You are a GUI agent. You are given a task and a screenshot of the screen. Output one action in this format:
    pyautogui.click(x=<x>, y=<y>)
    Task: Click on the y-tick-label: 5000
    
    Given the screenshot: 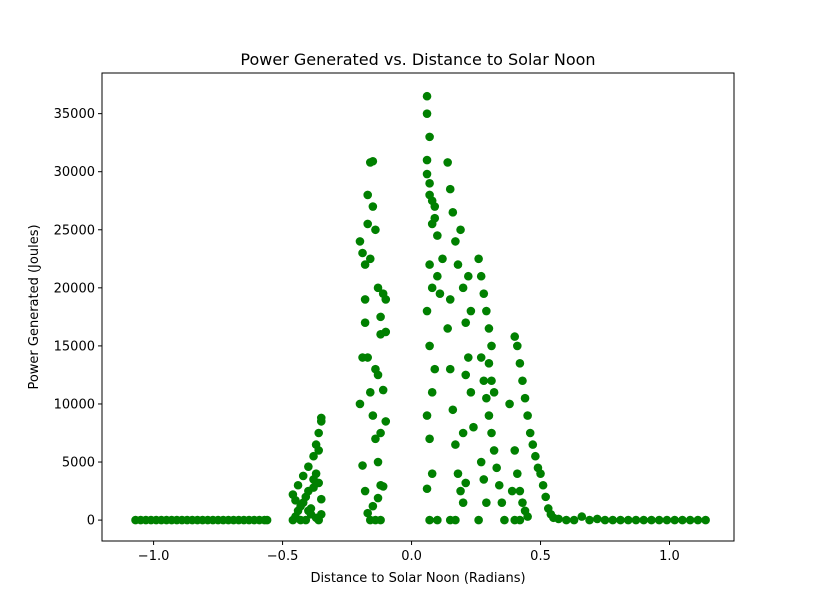 What is the action you would take?
    pyautogui.click(x=78, y=463)
    